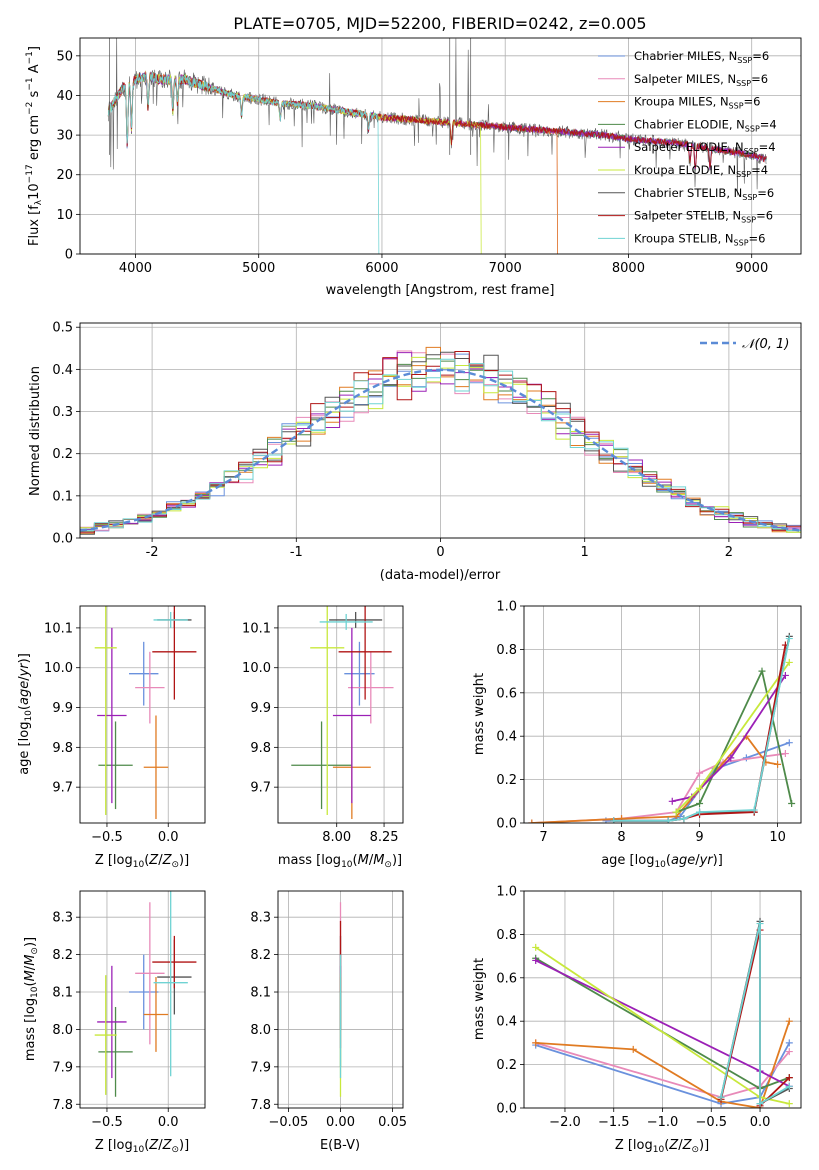  Describe the element at coordinates (260, 1030) in the screenshot. I see `y-tick-label: 8.0` at that location.